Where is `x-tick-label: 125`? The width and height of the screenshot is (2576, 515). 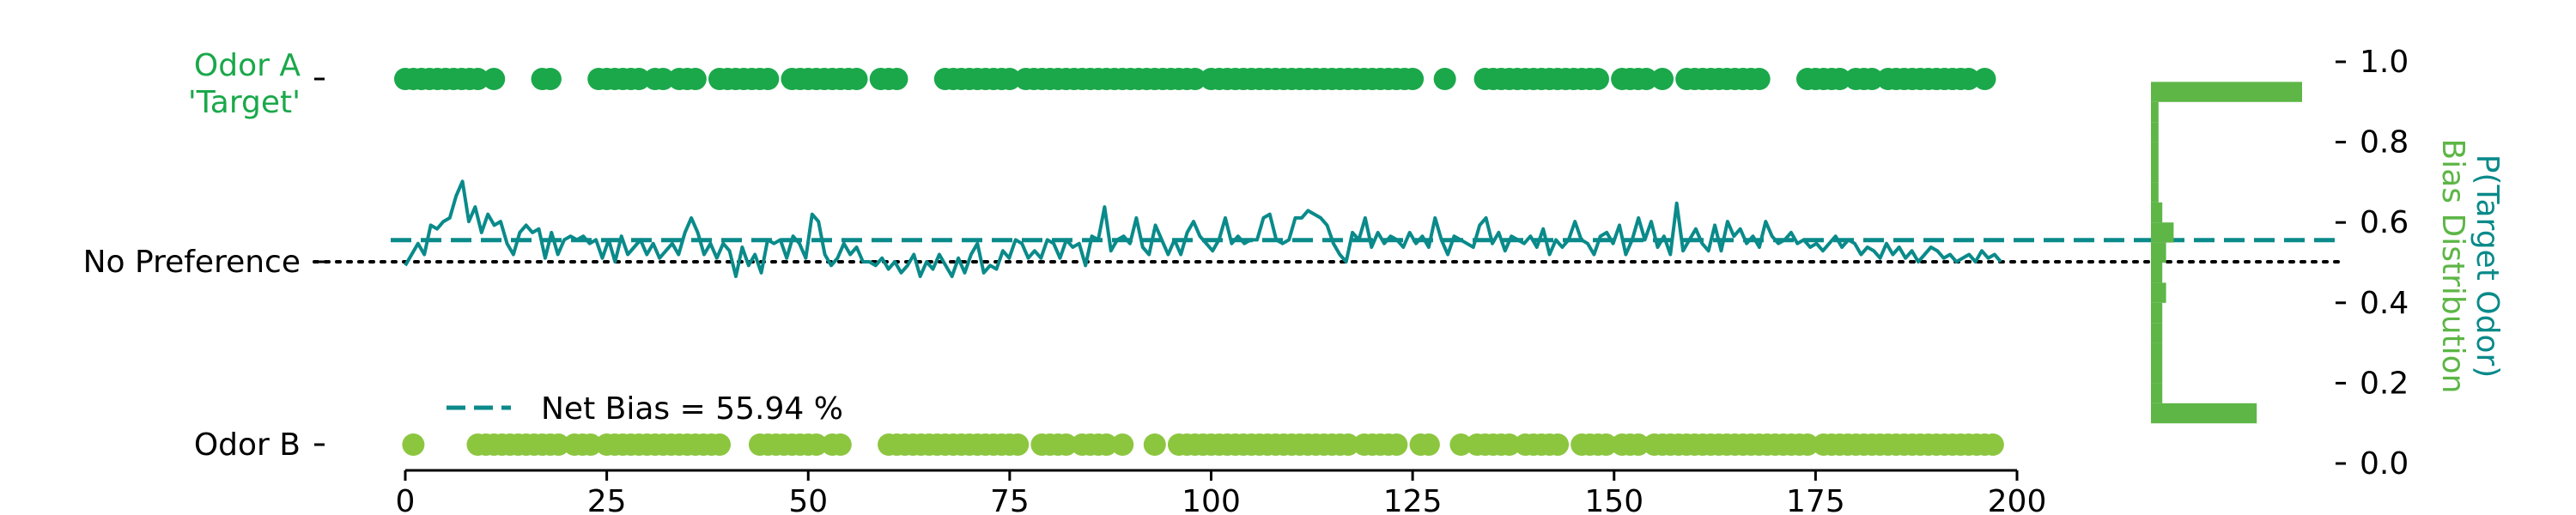 x-tick-label: 125 is located at coordinates (1413, 499).